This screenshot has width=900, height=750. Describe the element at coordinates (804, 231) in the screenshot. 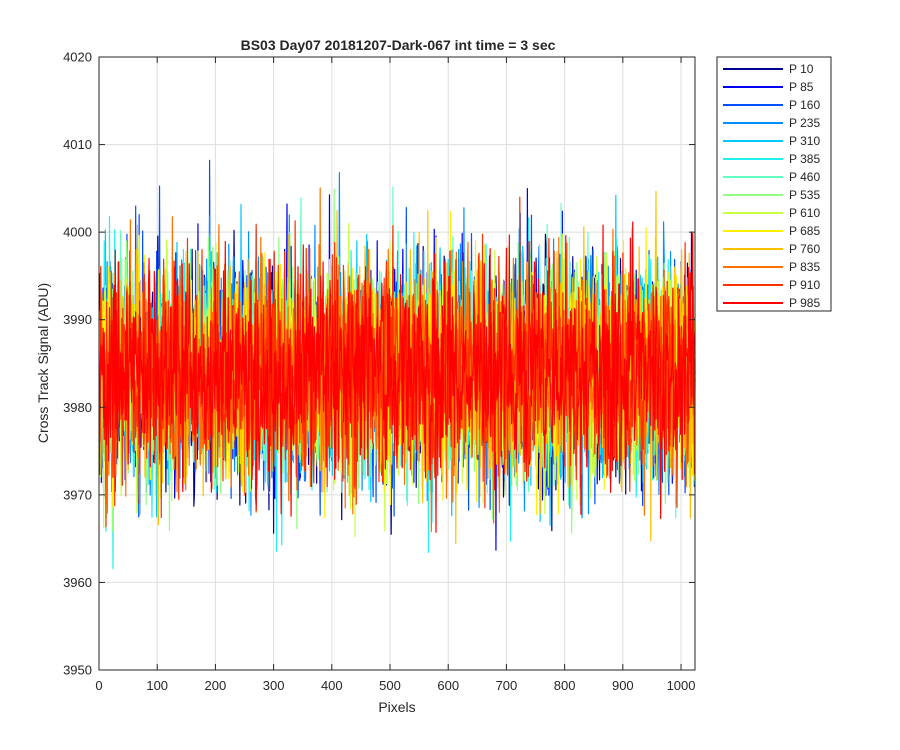

I see `legend-label: P 685` at that location.